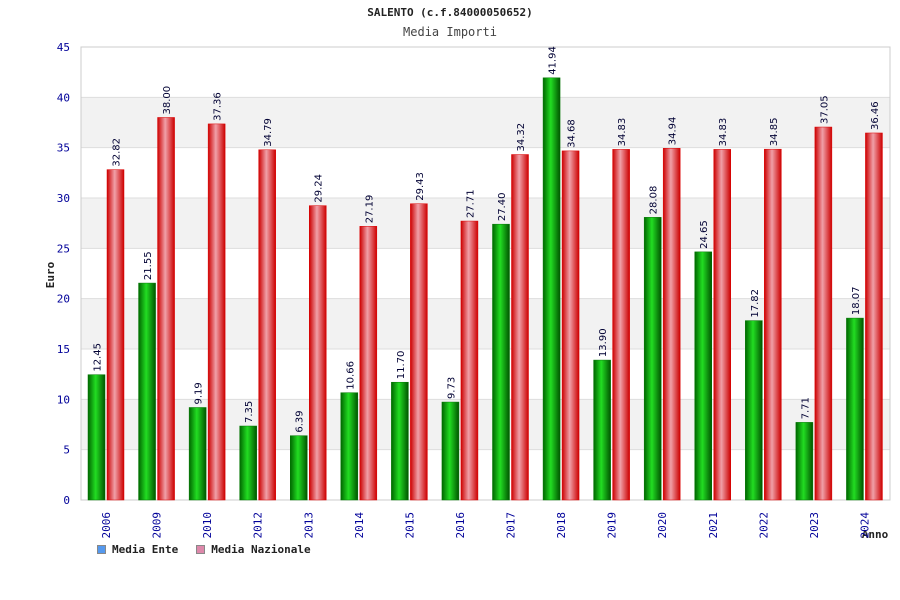 The width and height of the screenshot is (900, 600). What do you see at coordinates (855, 409) in the screenshot?
I see `bar-ente-2024` at bounding box center [855, 409].